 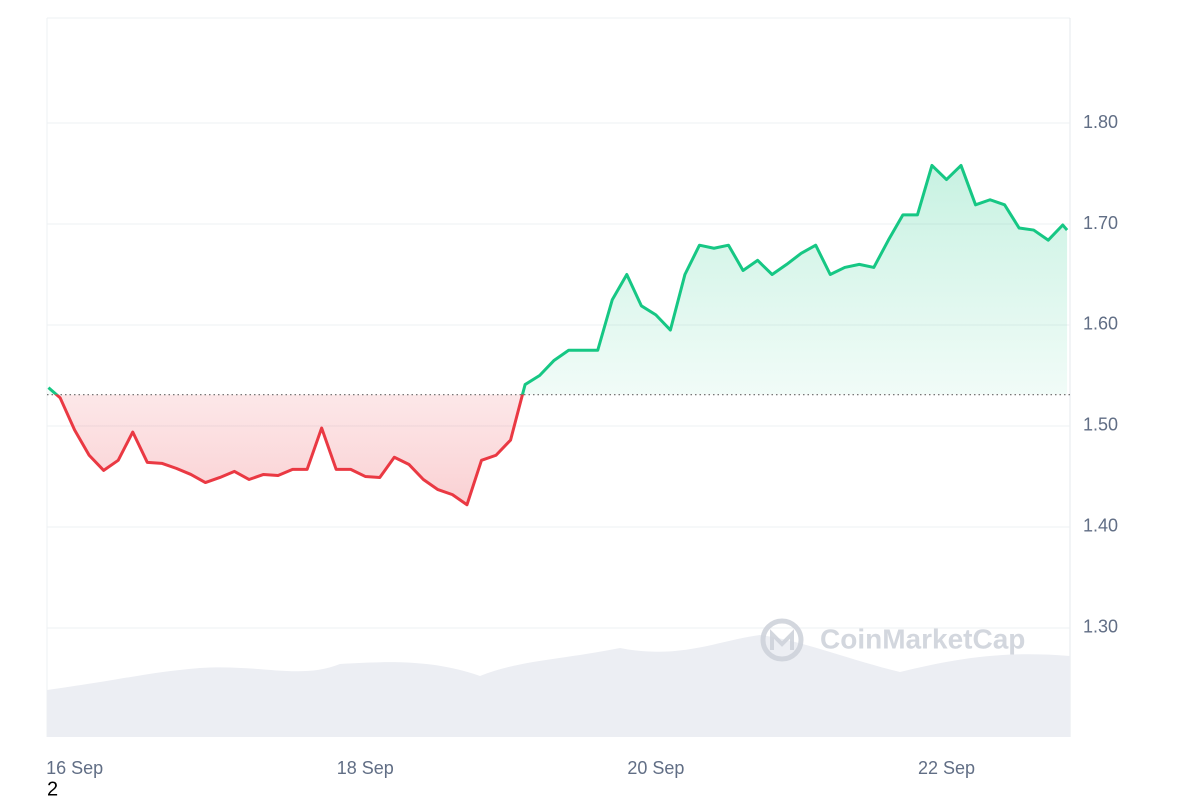 What do you see at coordinates (946, 768) in the screenshot?
I see `x-tick-label: 22 Sep` at bounding box center [946, 768].